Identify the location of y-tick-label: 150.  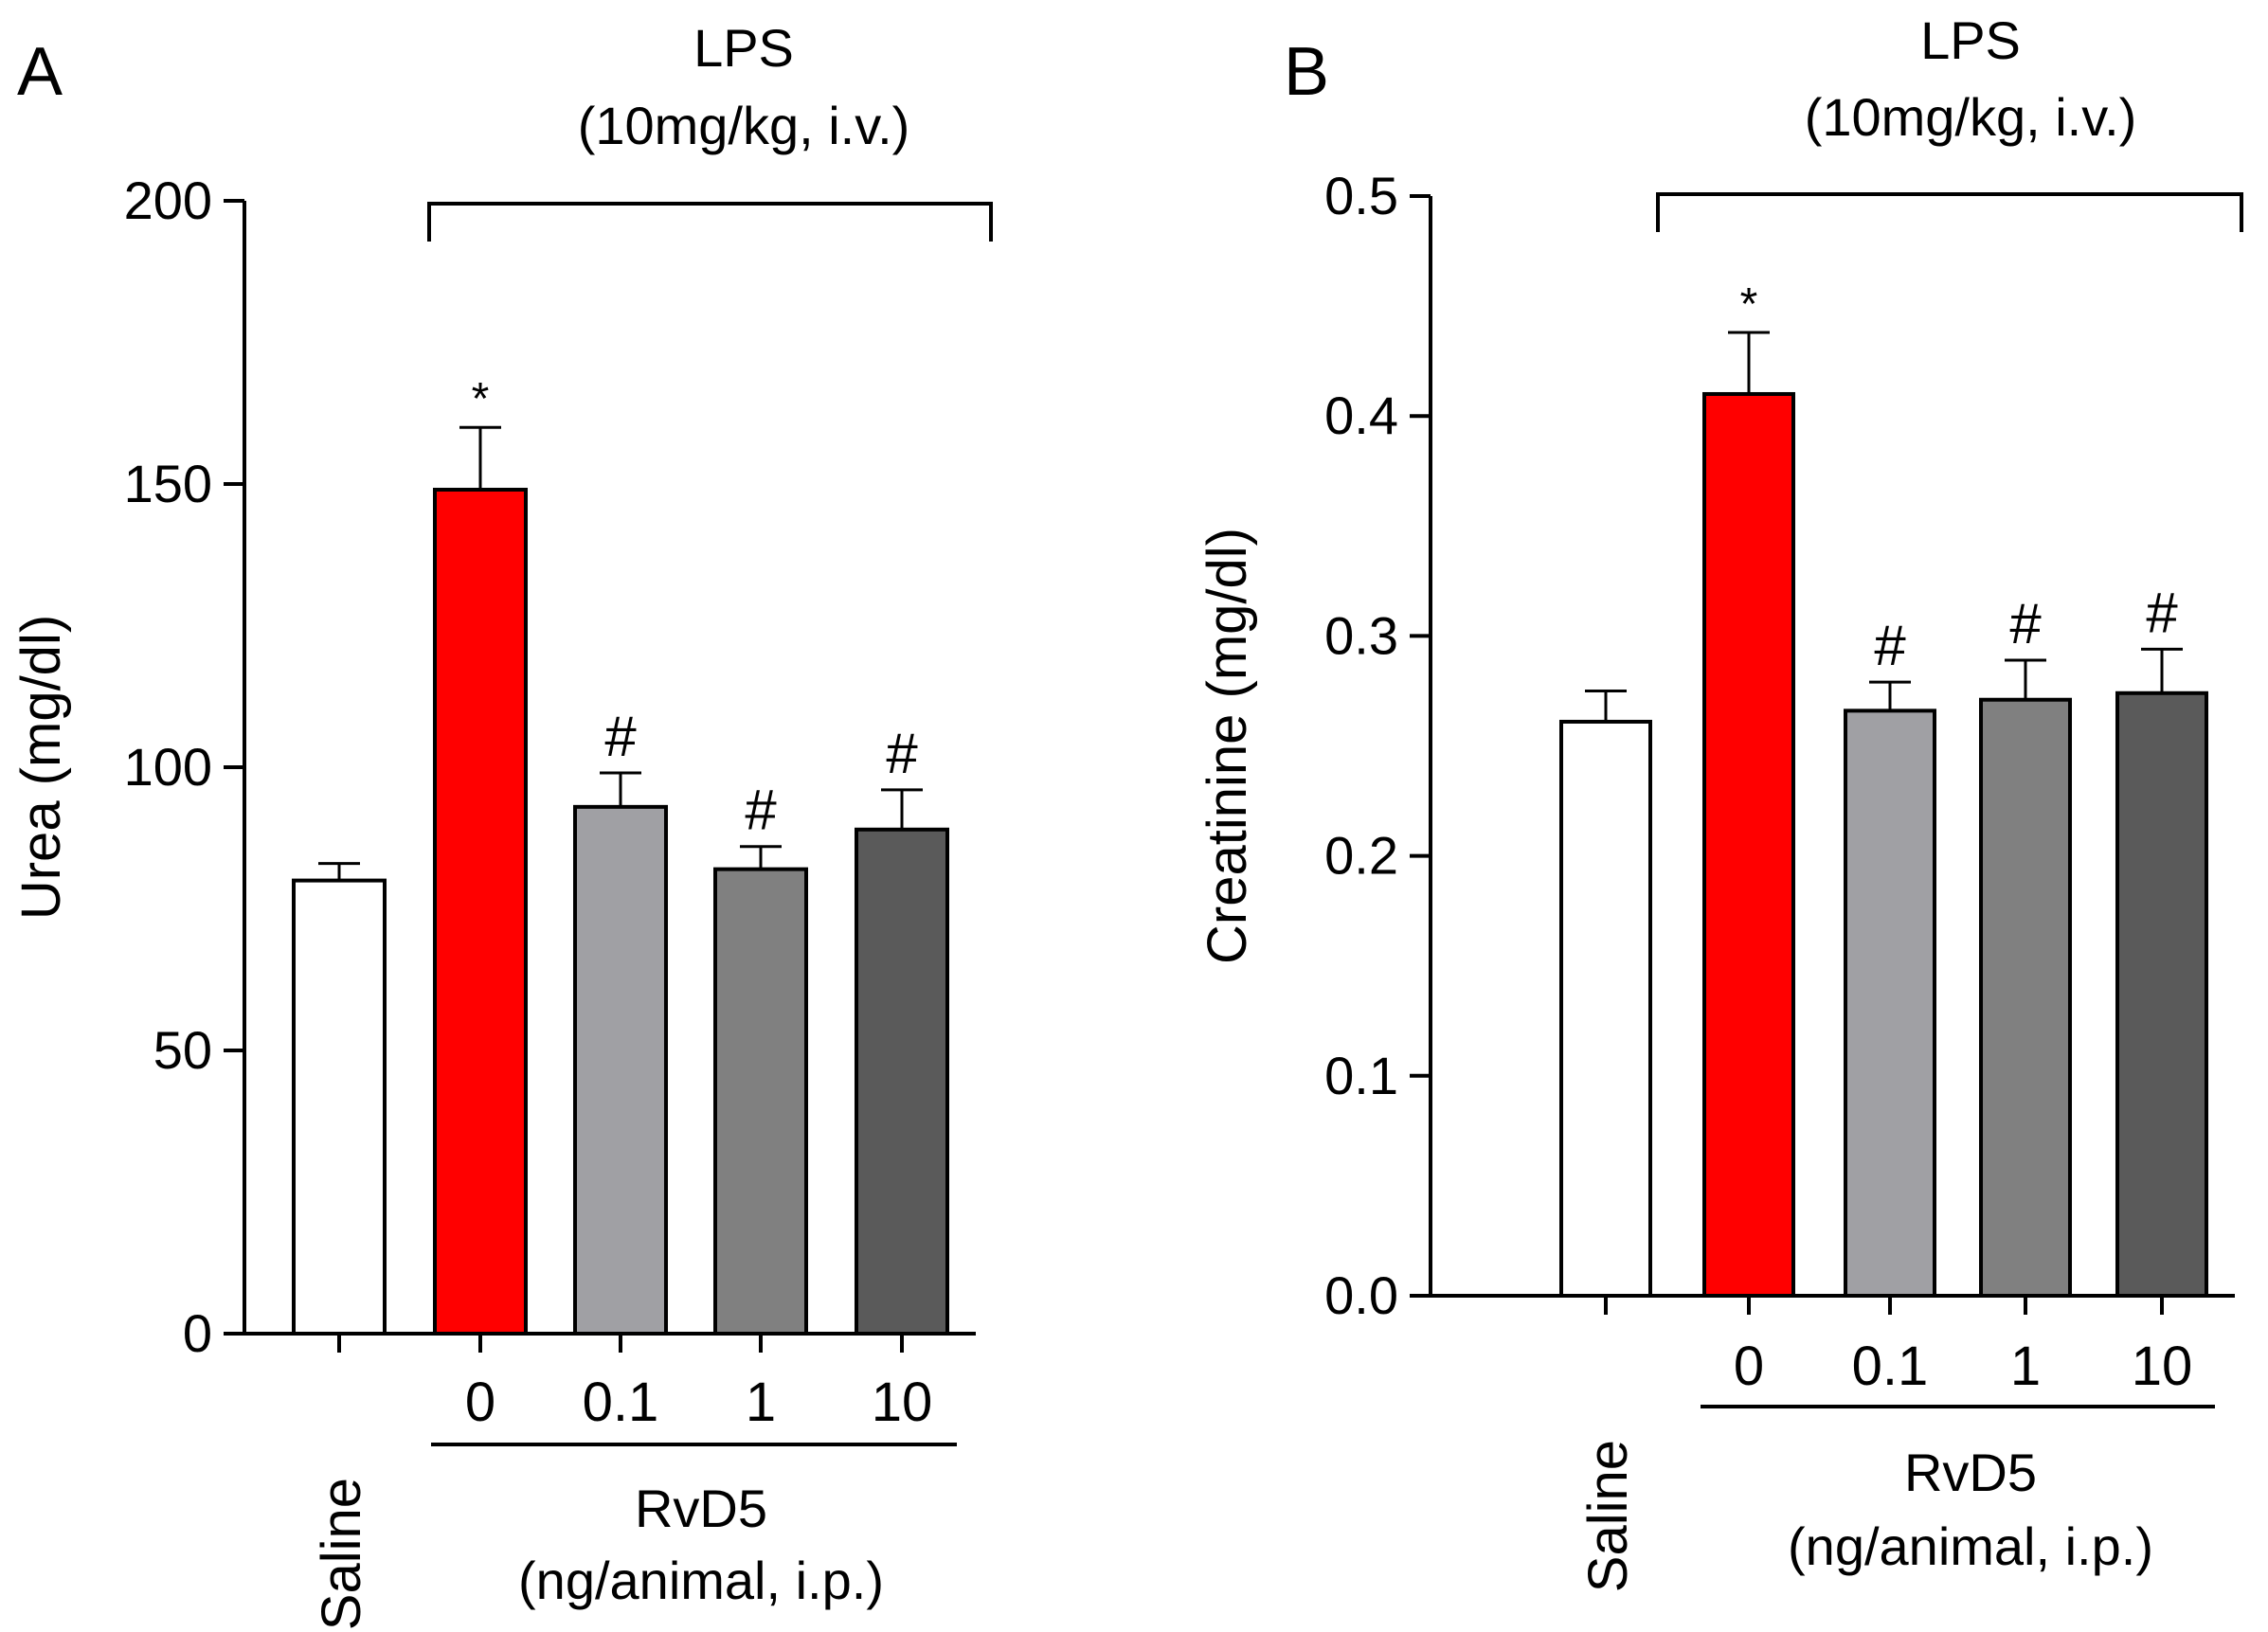
(168, 483).